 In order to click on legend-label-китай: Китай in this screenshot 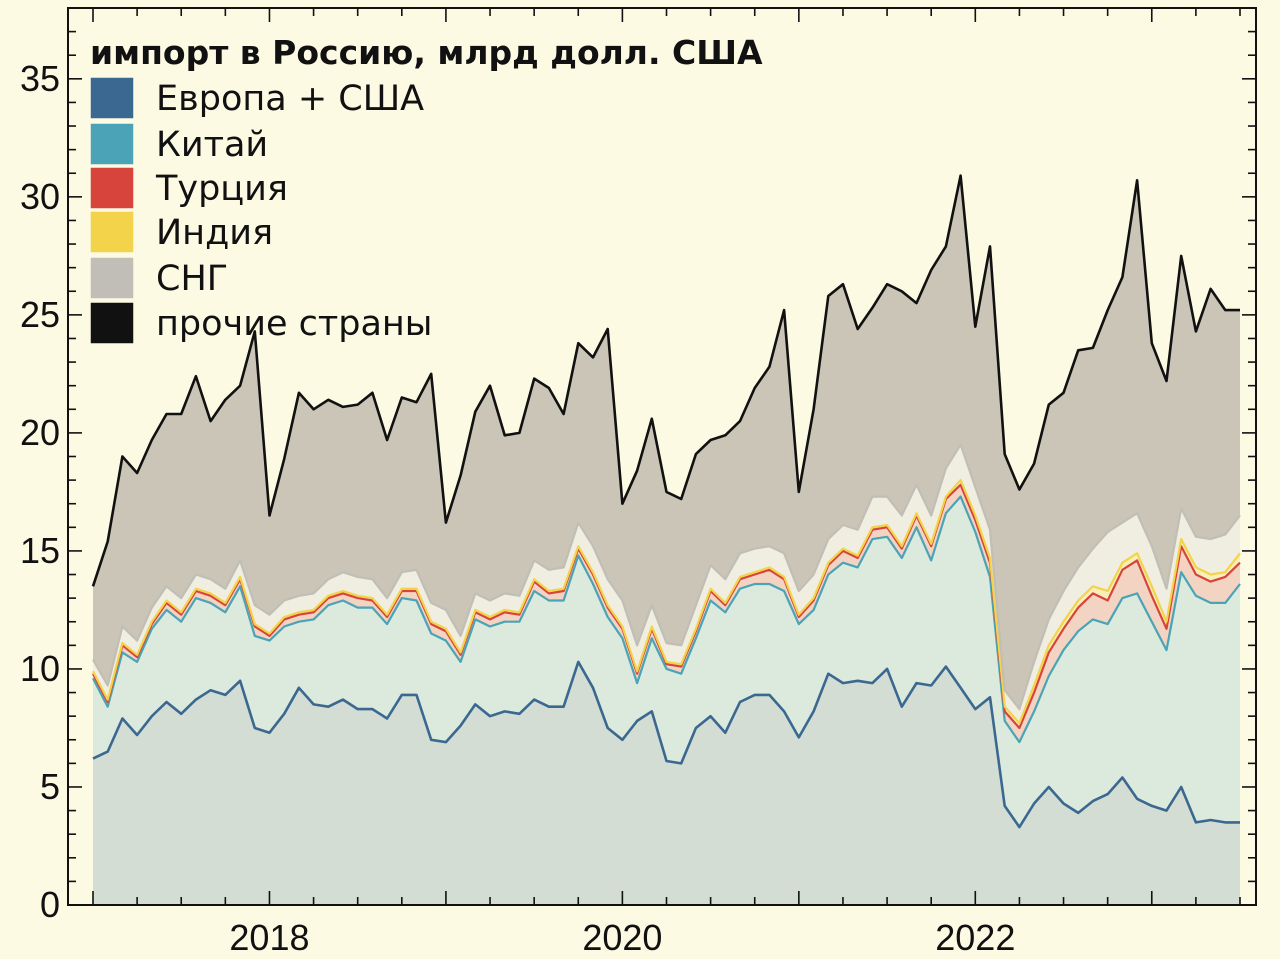, I will do `click(212, 145)`.